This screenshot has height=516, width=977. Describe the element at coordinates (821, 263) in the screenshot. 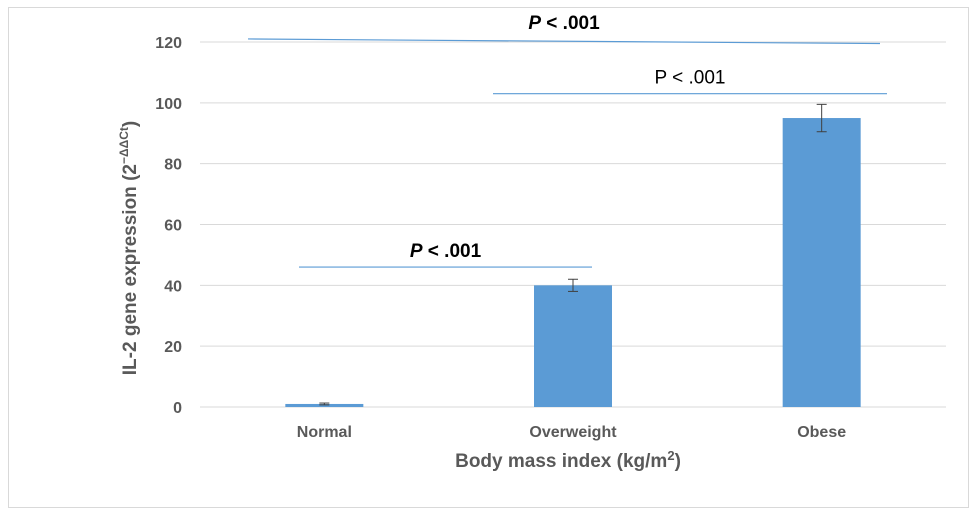

I see `bar-obese` at that location.